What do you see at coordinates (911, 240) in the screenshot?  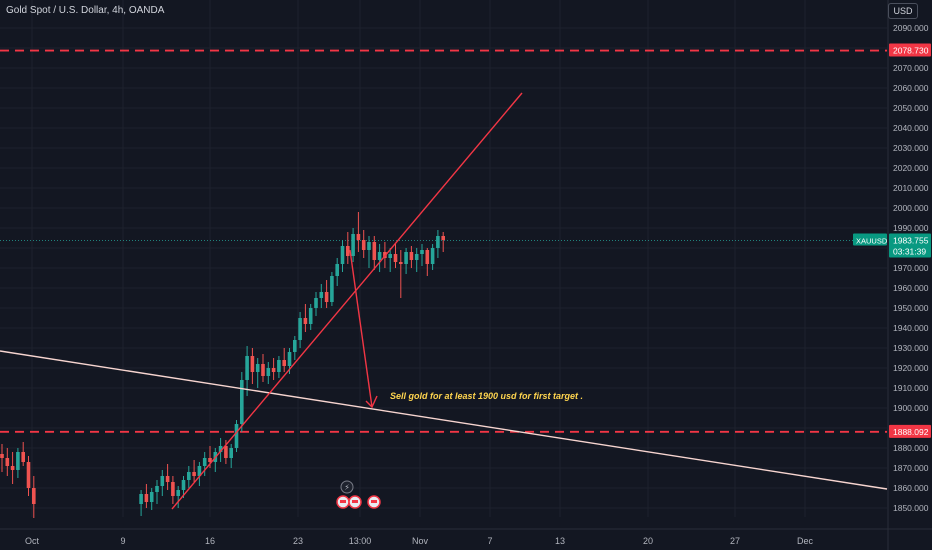 I see `price-label: 1983.755` at bounding box center [911, 240].